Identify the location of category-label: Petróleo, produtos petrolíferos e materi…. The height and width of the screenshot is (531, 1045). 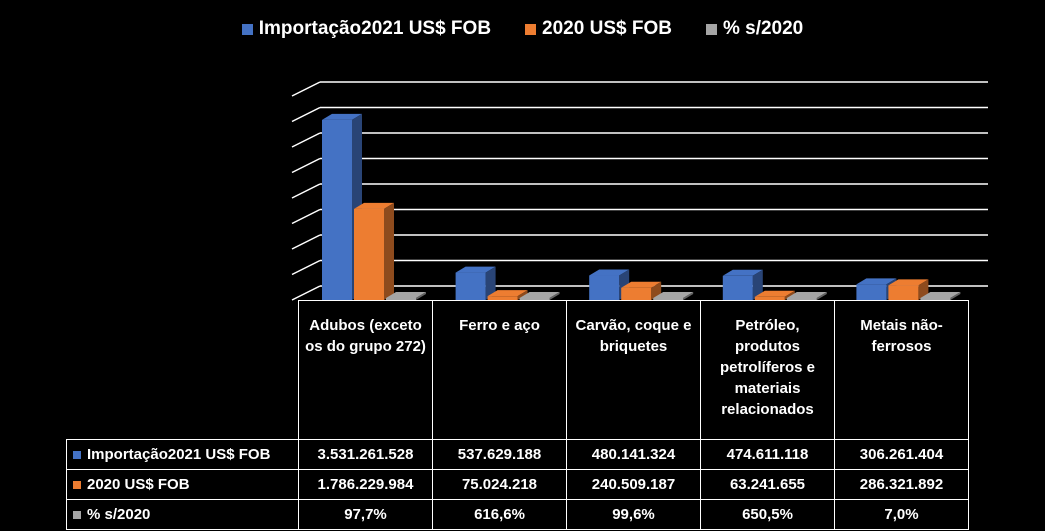
(767, 370).